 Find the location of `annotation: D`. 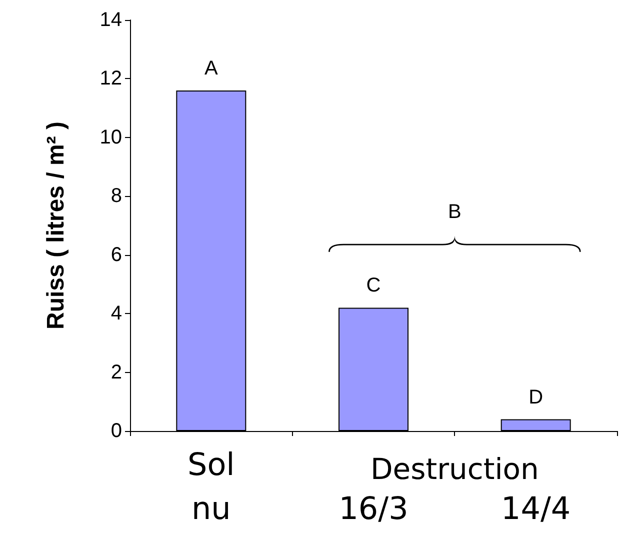

annotation: D is located at coordinates (536, 397).